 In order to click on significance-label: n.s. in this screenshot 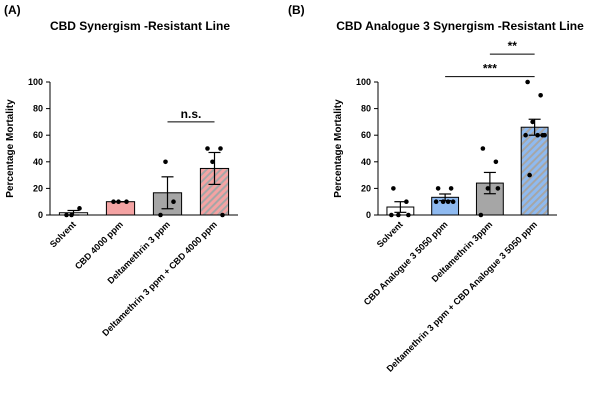, I will do `click(191, 114)`.